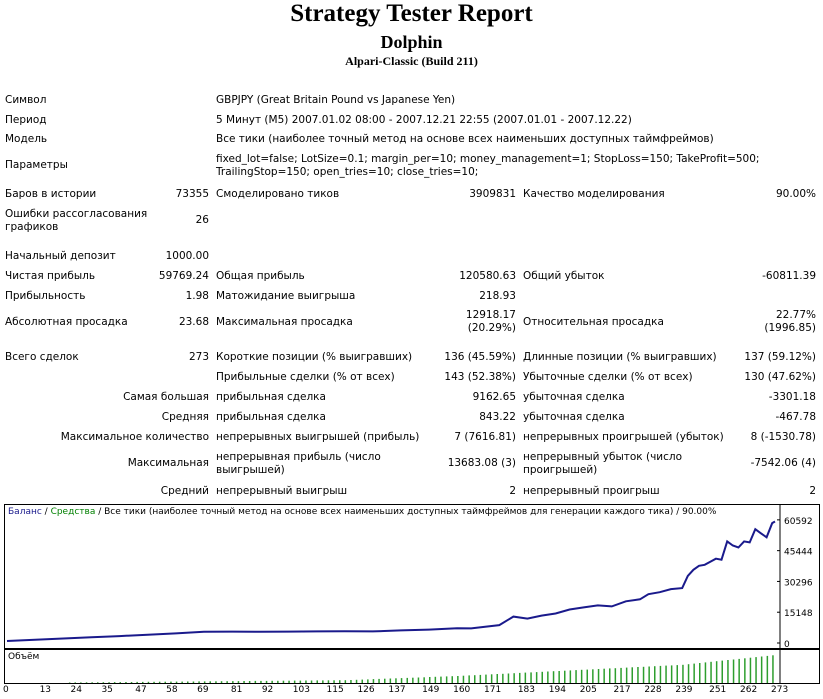  What do you see at coordinates (76, 220) in the screenshot?
I see `errors-label: Ошибки рассогласования графиков` at bounding box center [76, 220].